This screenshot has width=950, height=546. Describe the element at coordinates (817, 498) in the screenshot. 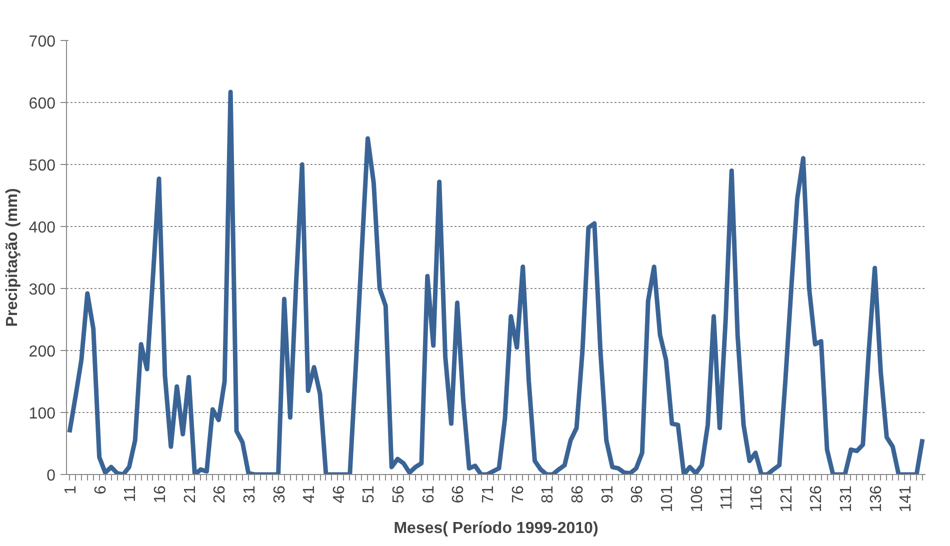

I see `x-tick-label: 126` at that location.